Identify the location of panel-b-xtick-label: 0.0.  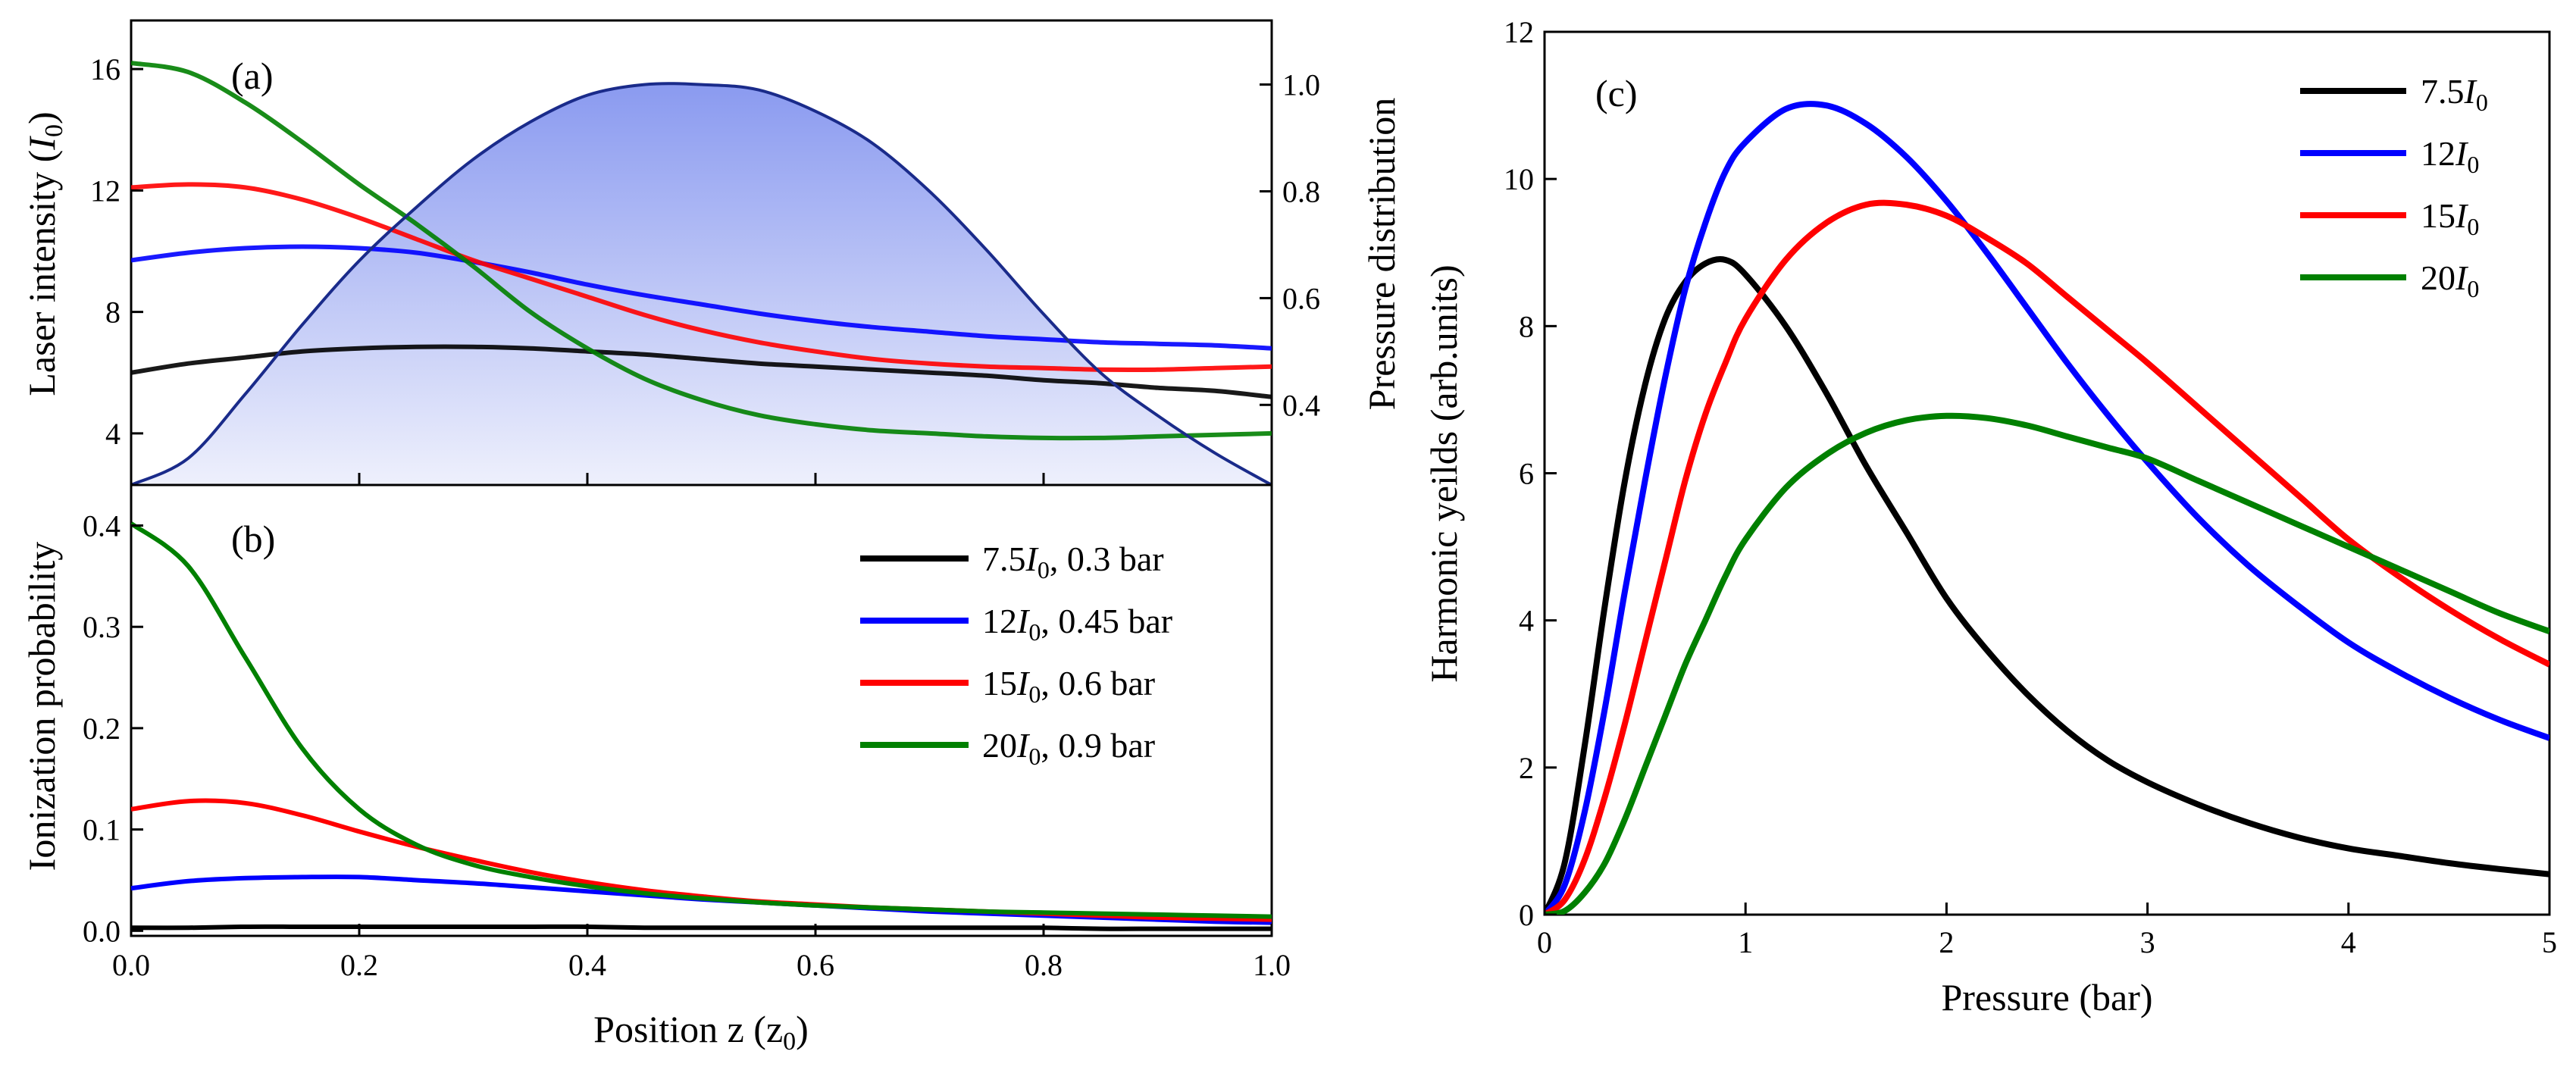
(131, 965).